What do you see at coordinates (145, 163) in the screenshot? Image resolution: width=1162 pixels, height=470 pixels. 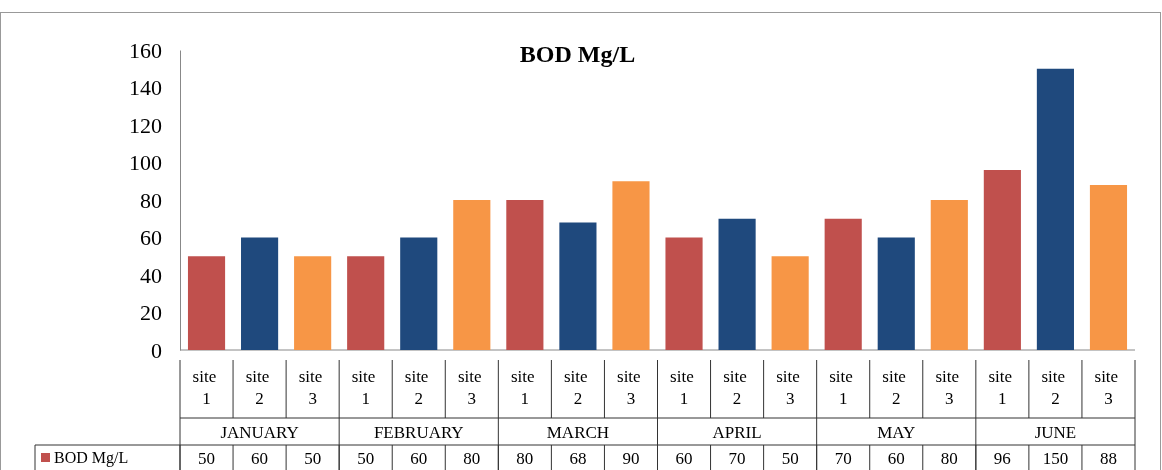 I see `y-tick-label: 100` at bounding box center [145, 163].